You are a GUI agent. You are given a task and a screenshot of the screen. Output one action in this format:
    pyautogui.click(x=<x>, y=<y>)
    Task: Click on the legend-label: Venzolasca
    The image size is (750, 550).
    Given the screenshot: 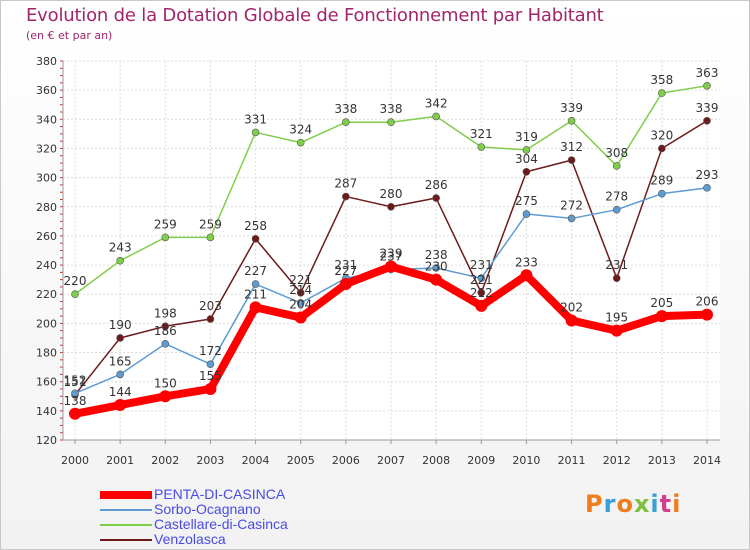 What is the action you would take?
    pyautogui.click(x=190, y=539)
    